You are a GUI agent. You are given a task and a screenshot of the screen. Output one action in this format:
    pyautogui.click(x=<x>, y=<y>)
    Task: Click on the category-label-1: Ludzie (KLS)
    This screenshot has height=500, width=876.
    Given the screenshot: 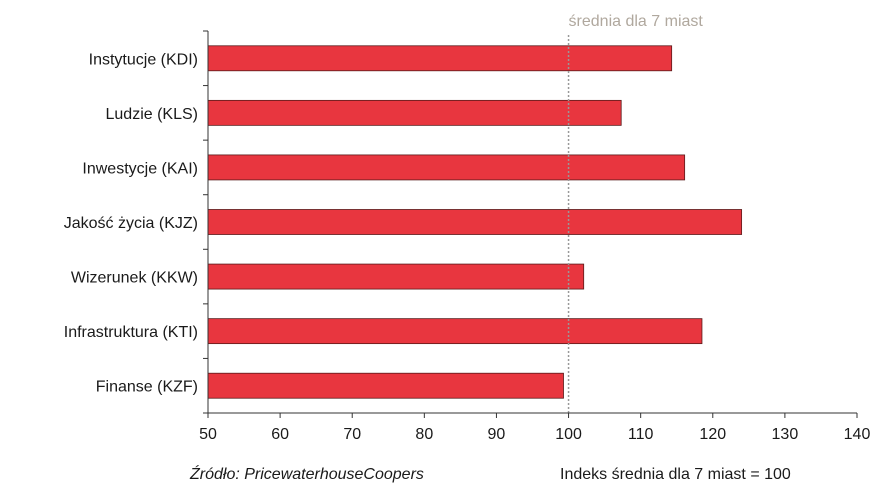 What is the action you would take?
    pyautogui.click(x=152, y=114)
    